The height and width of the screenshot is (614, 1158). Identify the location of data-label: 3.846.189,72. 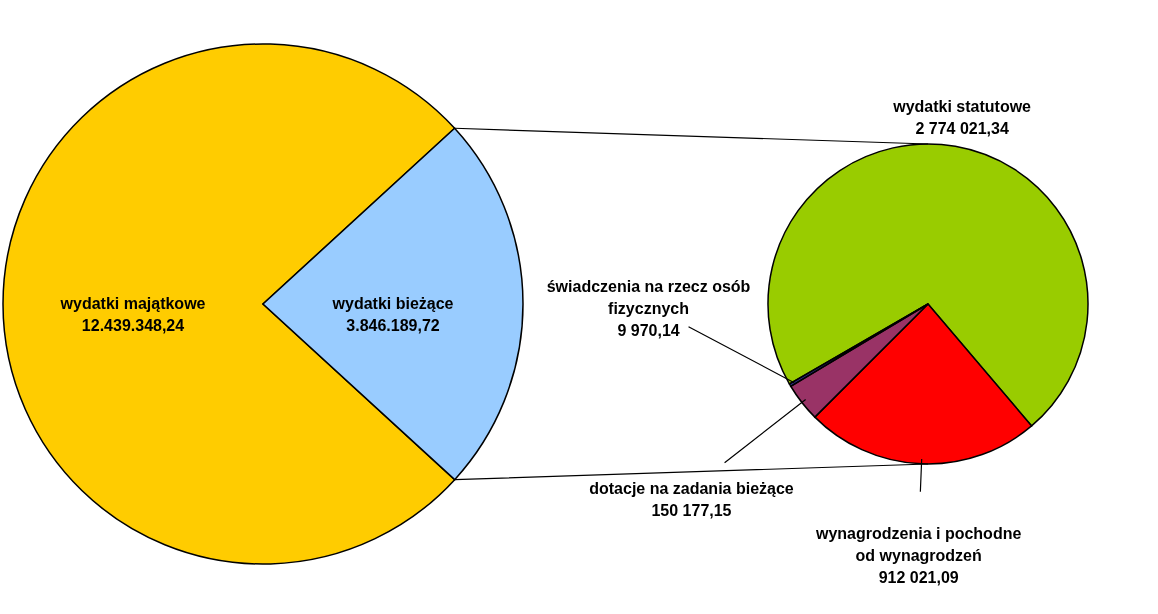
(393, 325).